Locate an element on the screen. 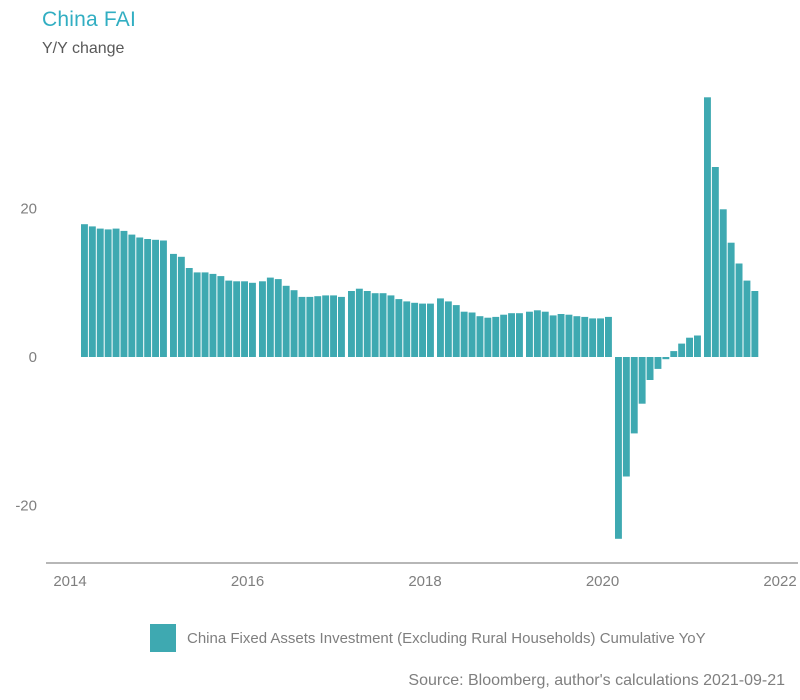  y-tick-label: 20 is located at coordinates (28, 209).